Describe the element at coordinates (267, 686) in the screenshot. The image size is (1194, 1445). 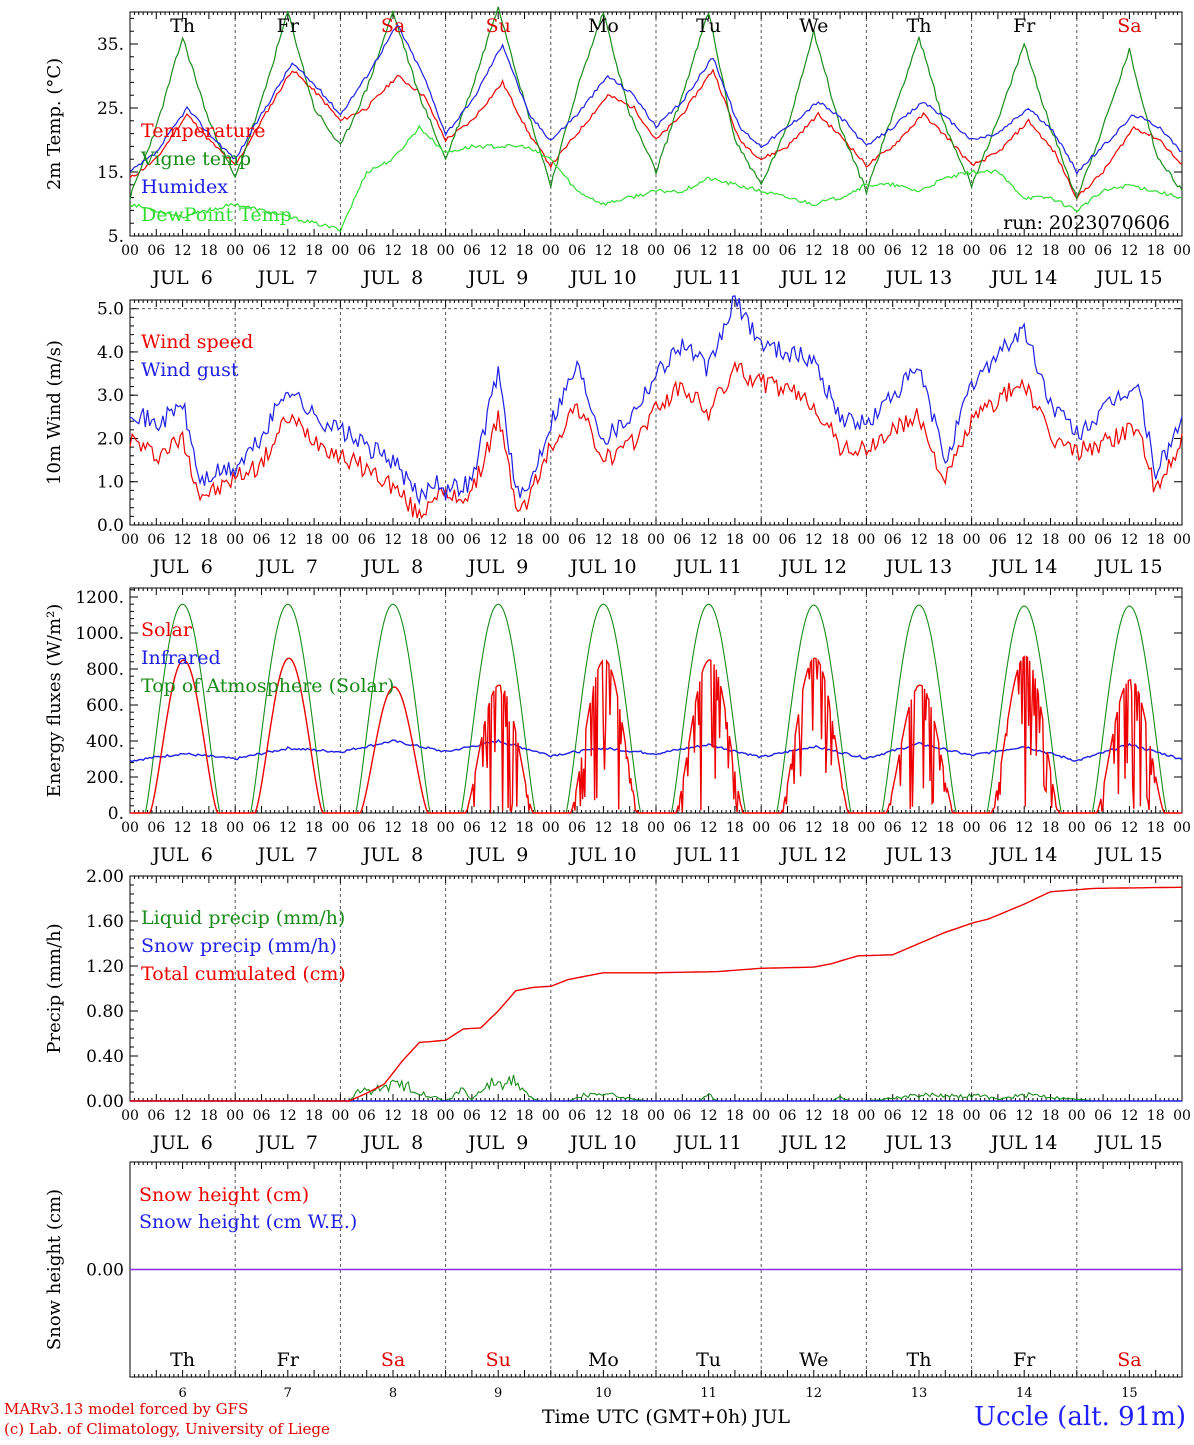
I see `legend-entry: Top of Atmosphere (Solar)` at that location.